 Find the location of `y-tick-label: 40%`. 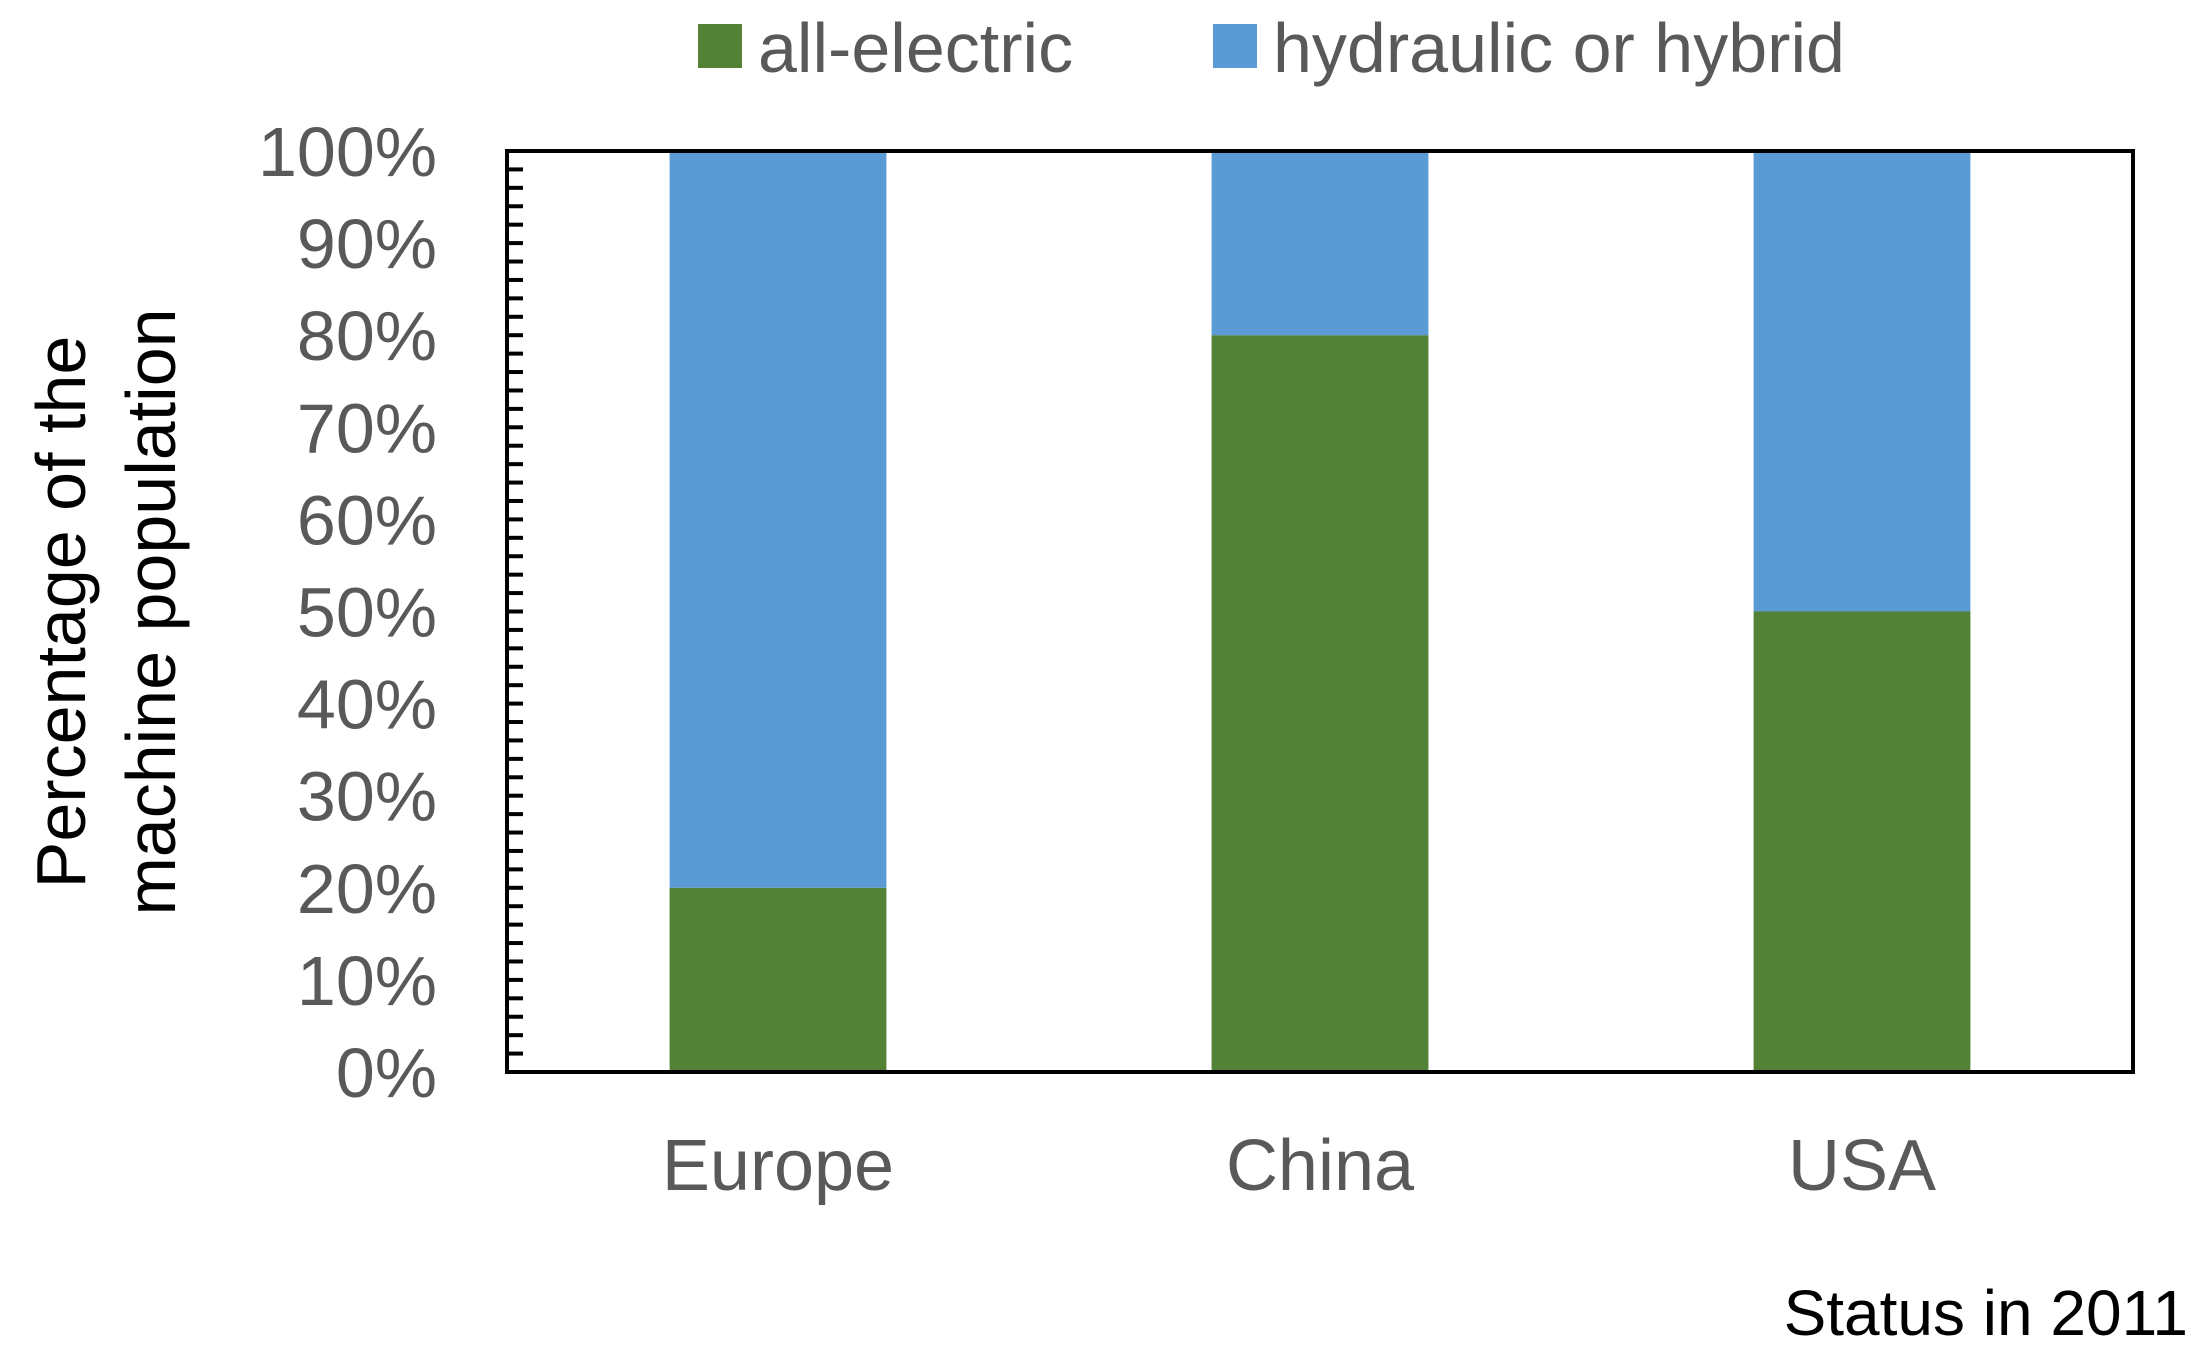

y-tick-label: 40% is located at coordinates (367, 705).